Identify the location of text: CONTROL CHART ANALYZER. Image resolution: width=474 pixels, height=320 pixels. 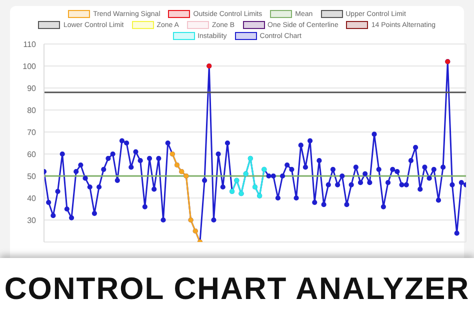
(237, 289).